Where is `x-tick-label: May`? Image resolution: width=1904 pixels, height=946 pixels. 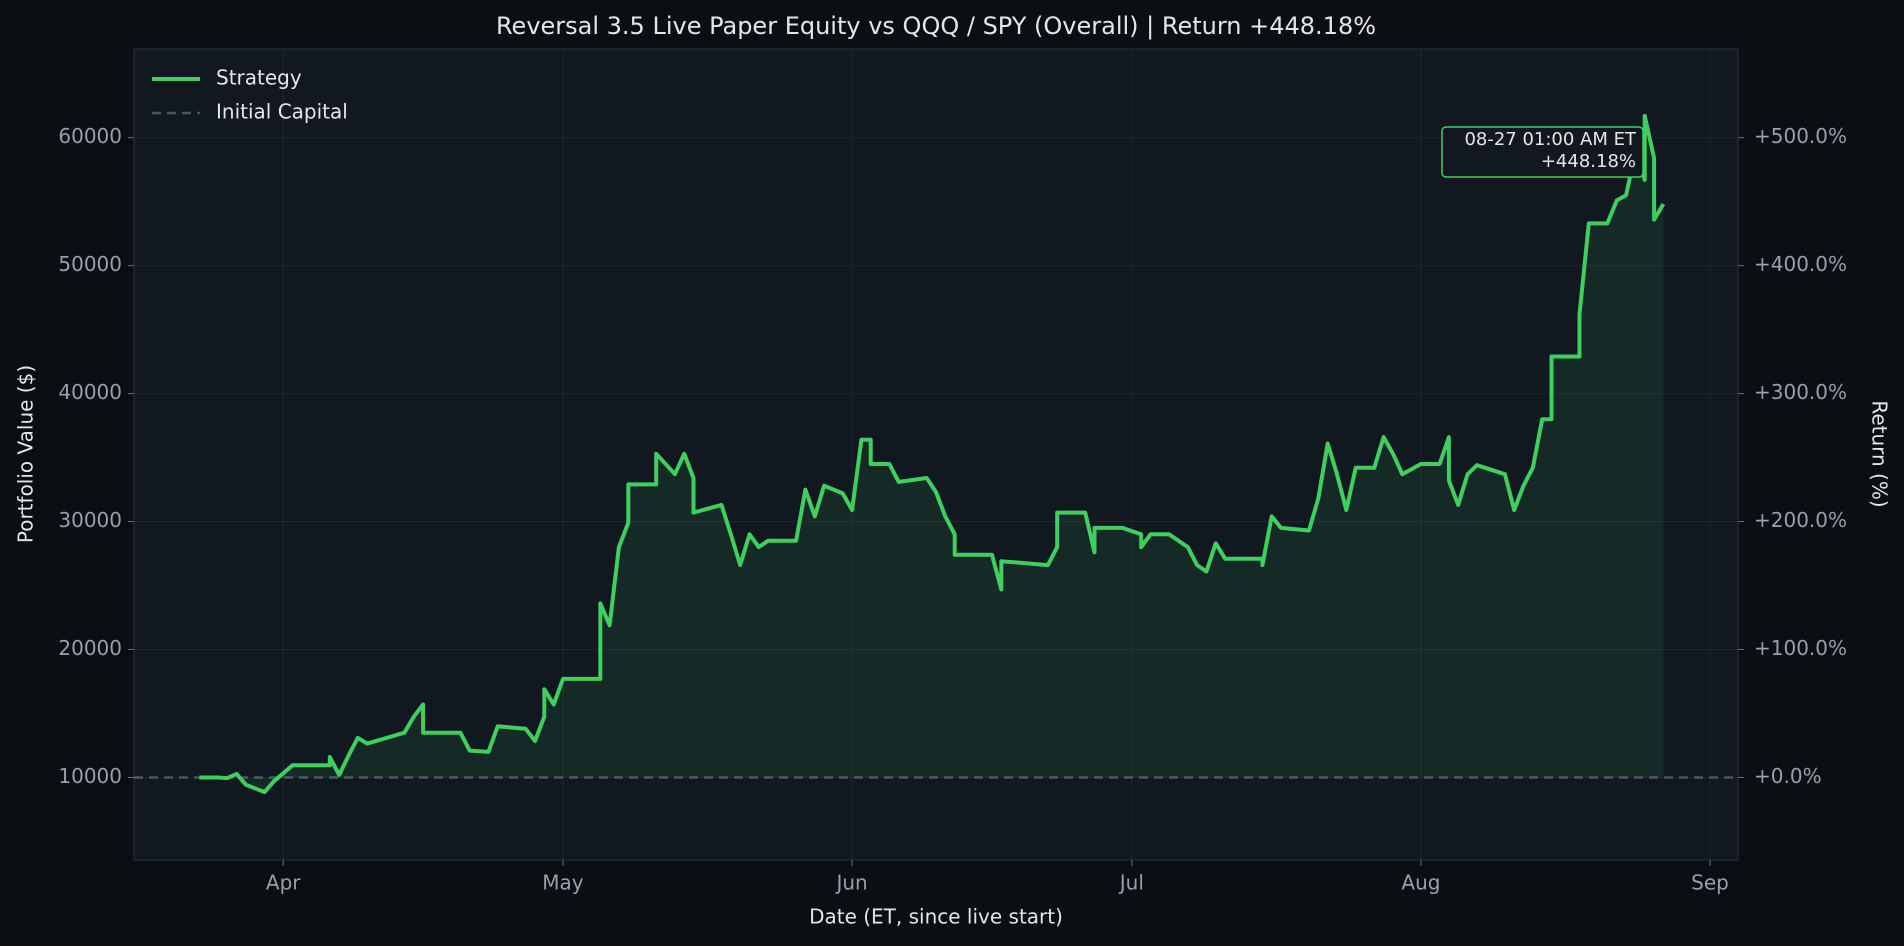 x-tick-label: May is located at coordinates (563, 883).